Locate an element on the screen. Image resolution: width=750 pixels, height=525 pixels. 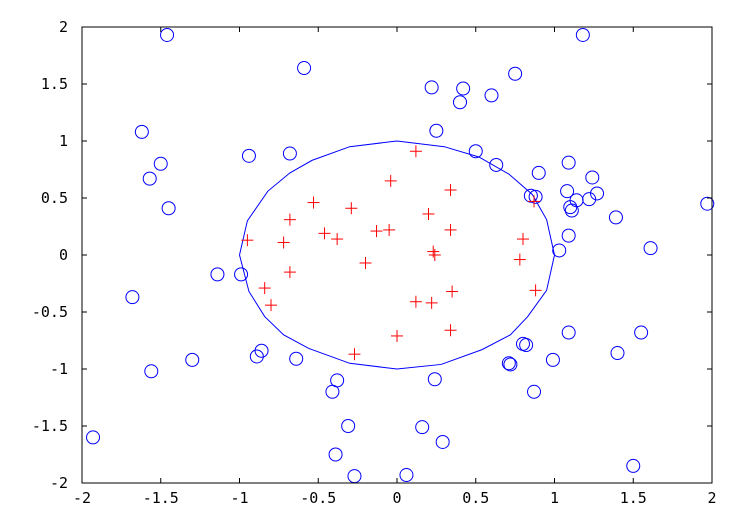
y-tick-label: -2 is located at coordinates (59, 483).